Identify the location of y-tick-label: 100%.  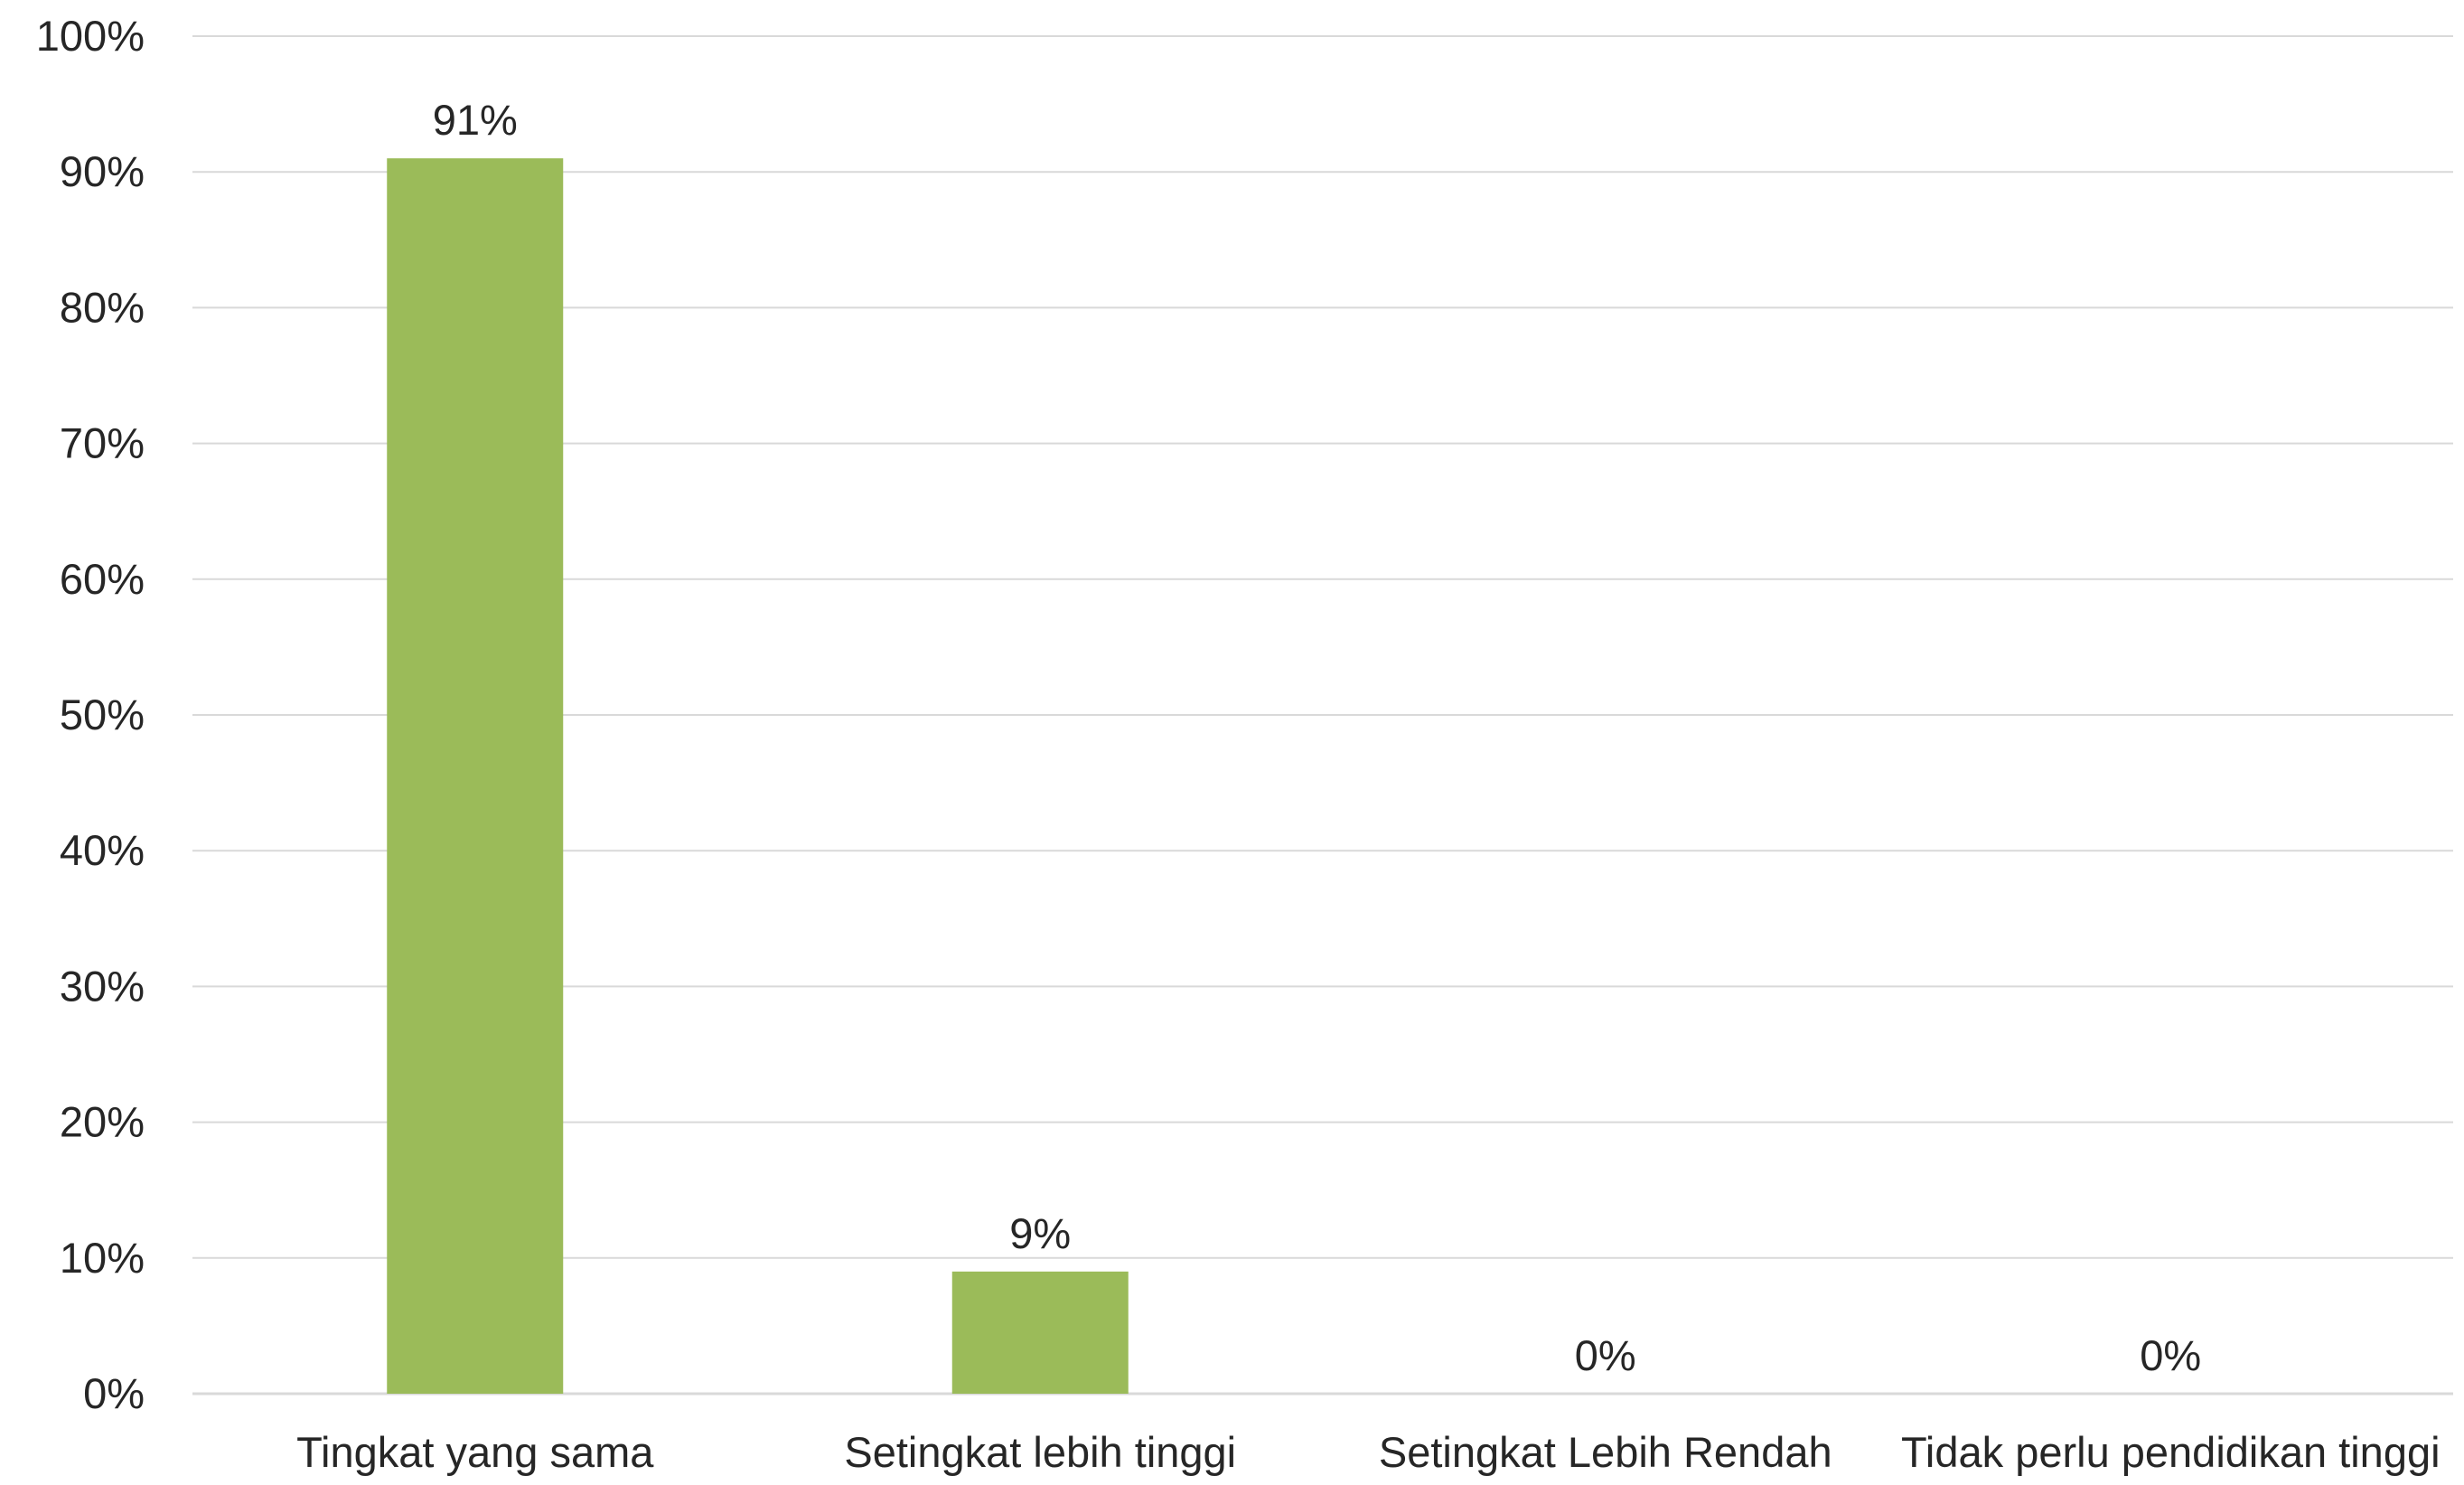
(90, 36).